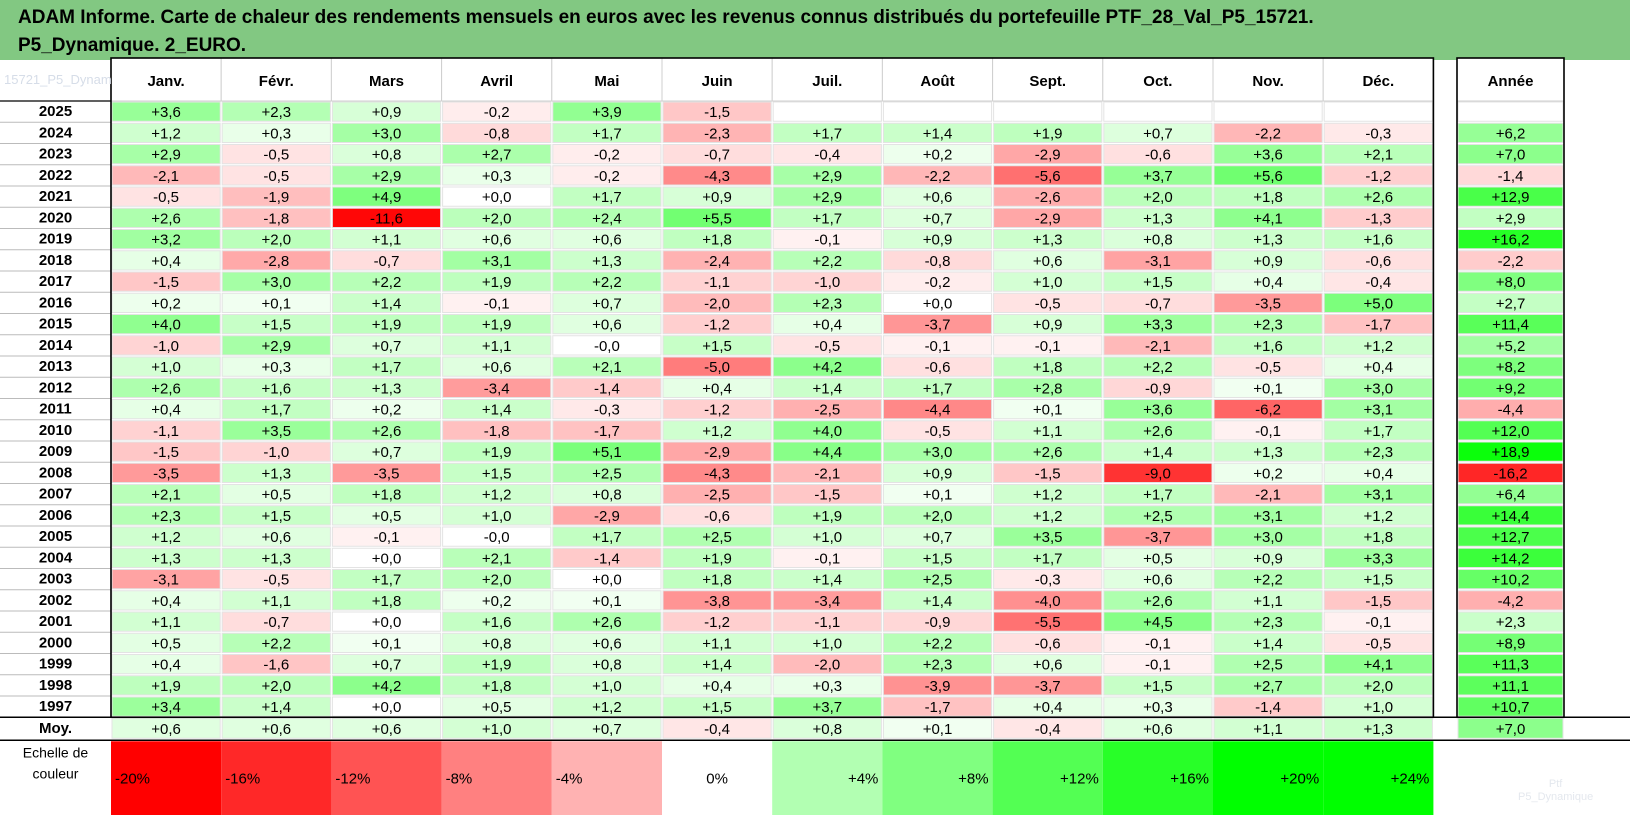  I want to click on cell-value: -1,1, so click(717, 282).